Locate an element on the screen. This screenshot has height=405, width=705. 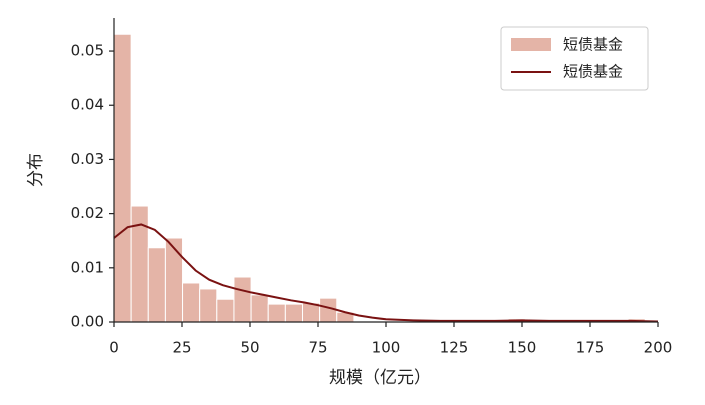
y-tick-label: 0.04 is located at coordinates (87, 105).